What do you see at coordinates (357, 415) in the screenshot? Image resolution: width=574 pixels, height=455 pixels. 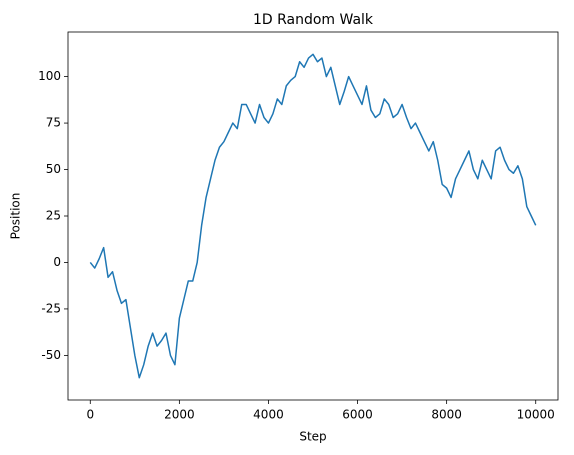 I see `x-tick-label: 6000` at bounding box center [357, 415].